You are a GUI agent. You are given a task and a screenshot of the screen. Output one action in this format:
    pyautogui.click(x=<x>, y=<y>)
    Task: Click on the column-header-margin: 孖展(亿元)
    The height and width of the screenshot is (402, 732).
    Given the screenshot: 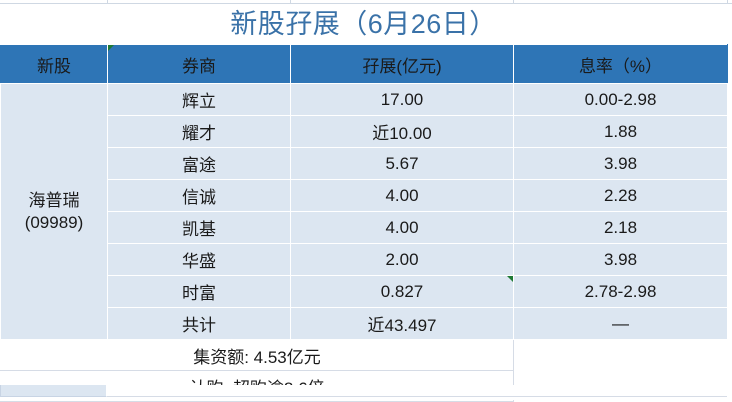 What is the action you would take?
    pyautogui.click(x=402, y=64)
    